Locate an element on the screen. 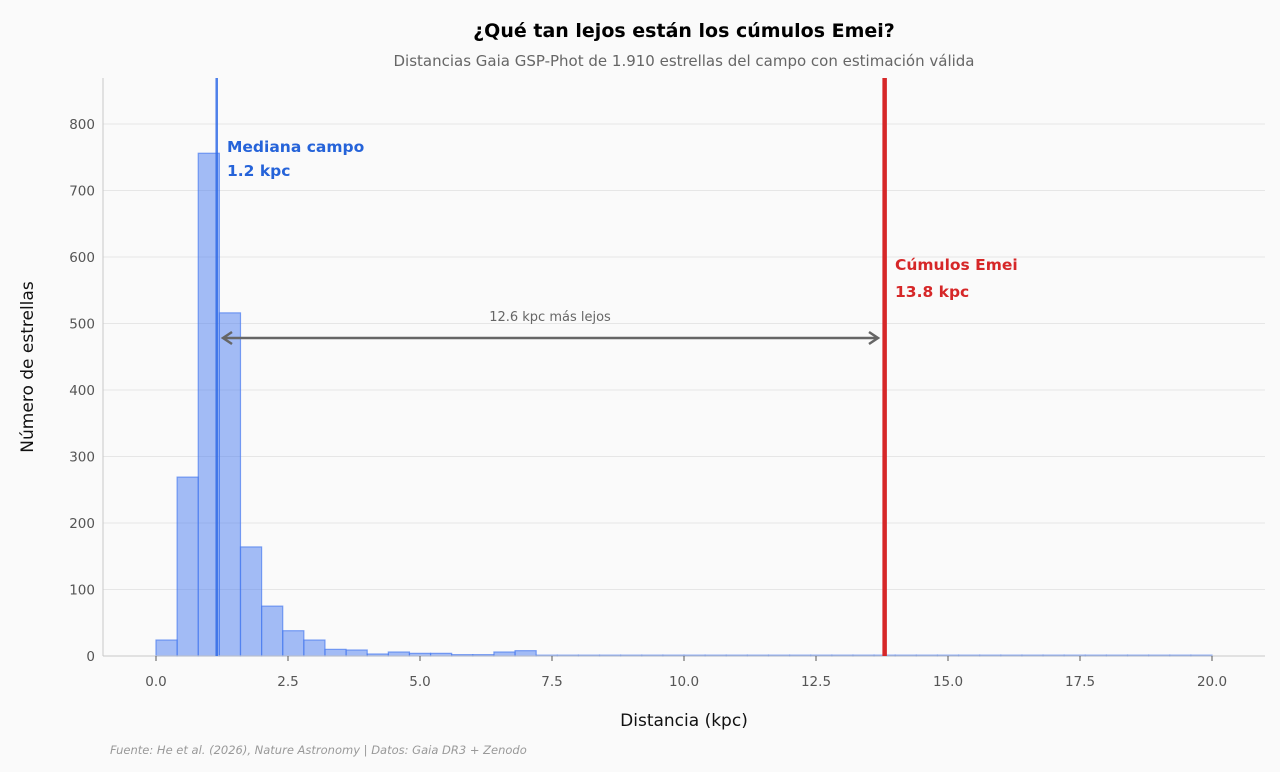 The image size is (1280, 772). y-tick-label: 400 is located at coordinates (82, 391).